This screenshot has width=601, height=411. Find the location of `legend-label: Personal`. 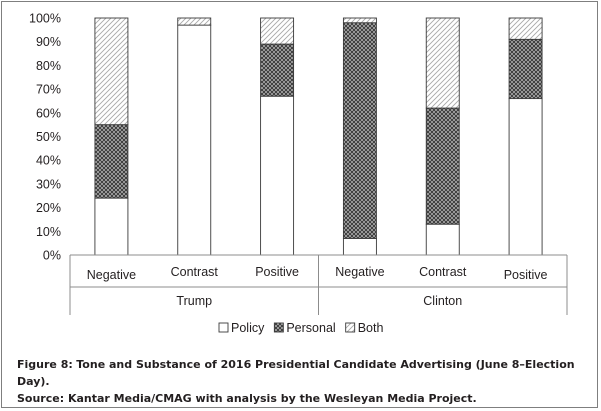

legend-label: Personal is located at coordinates (310, 328).